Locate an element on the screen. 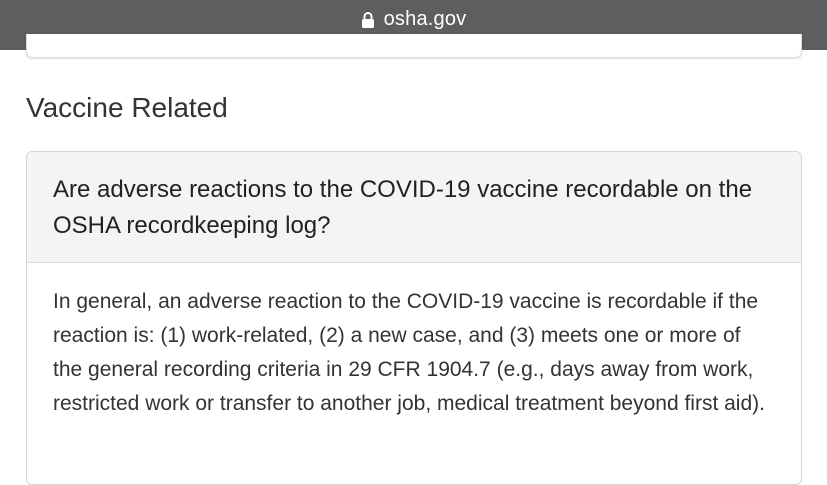  section-heading: Vaccine Related is located at coordinates (127, 107).